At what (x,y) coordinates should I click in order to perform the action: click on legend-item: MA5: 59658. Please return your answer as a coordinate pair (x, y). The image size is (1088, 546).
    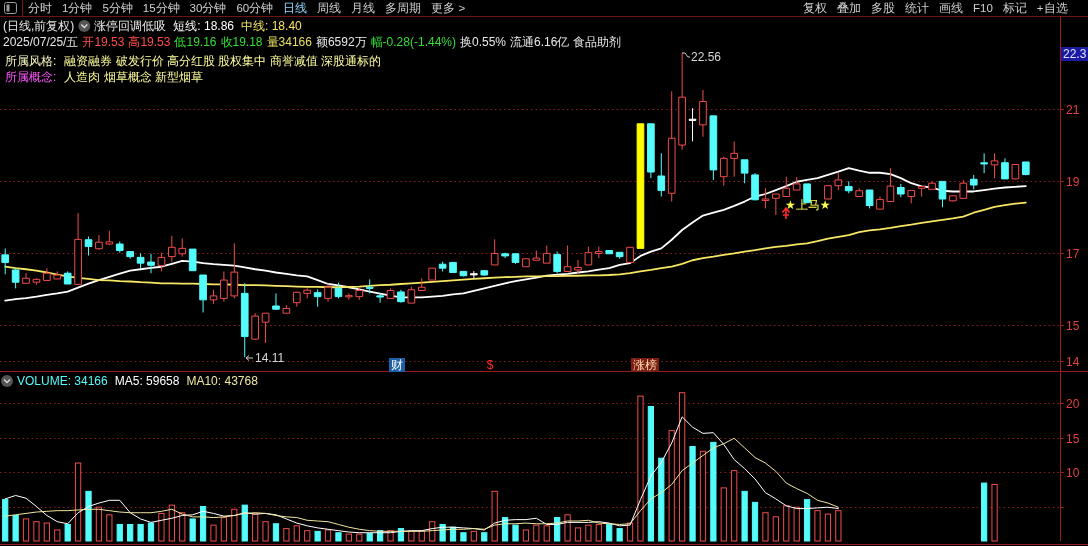
    Looking at the image, I should click on (147, 381).